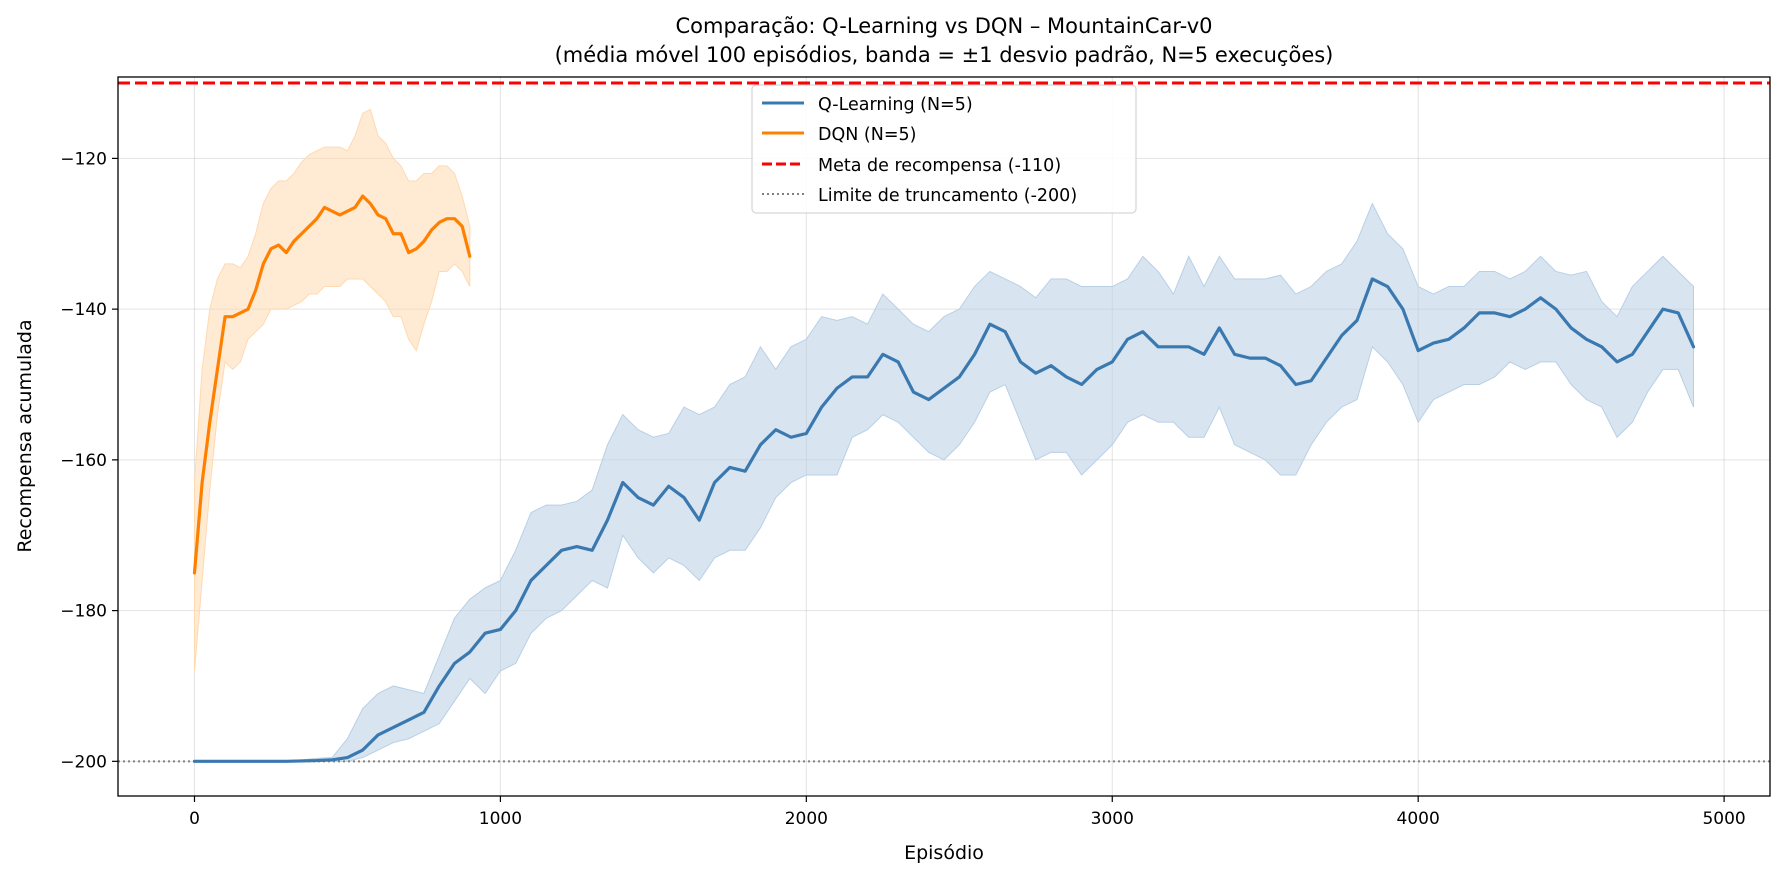 The image size is (1785, 879). What do you see at coordinates (944, 853) in the screenshot?
I see `x-axis-label: Episódio` at bounding box center [944, 853].